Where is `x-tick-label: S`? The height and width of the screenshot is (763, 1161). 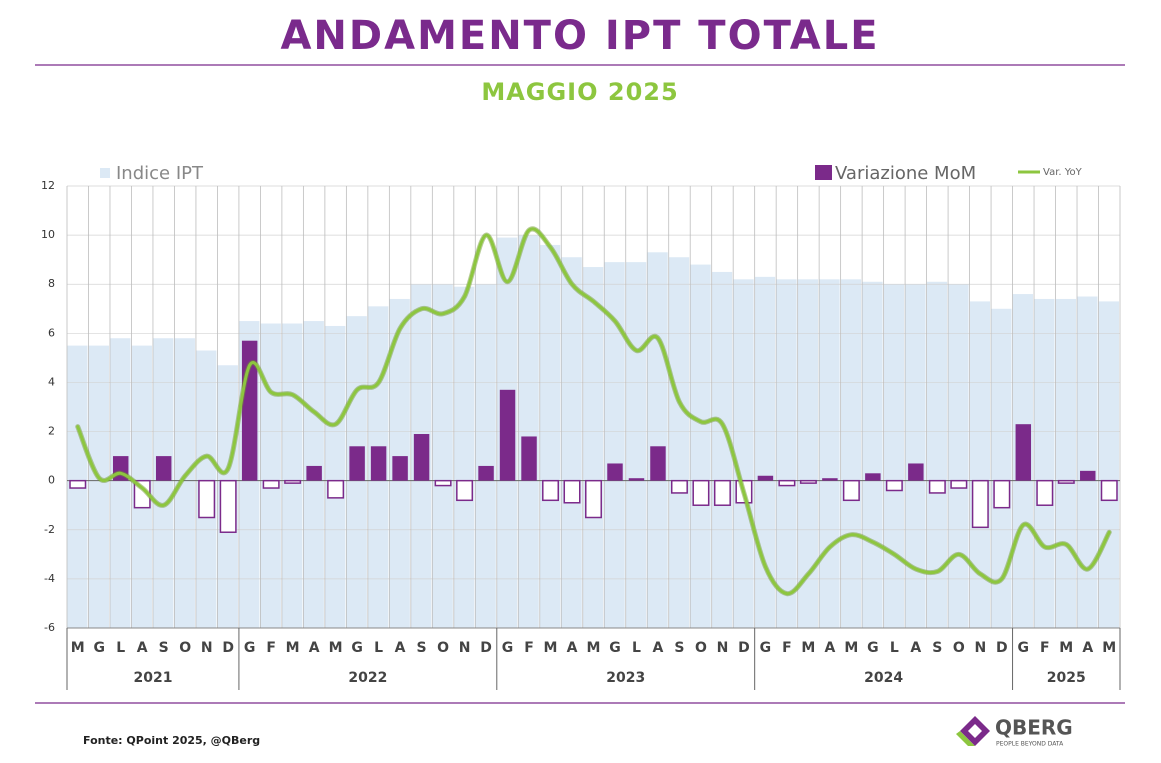
x-tick-label: S is located at coordinates (937, 648).